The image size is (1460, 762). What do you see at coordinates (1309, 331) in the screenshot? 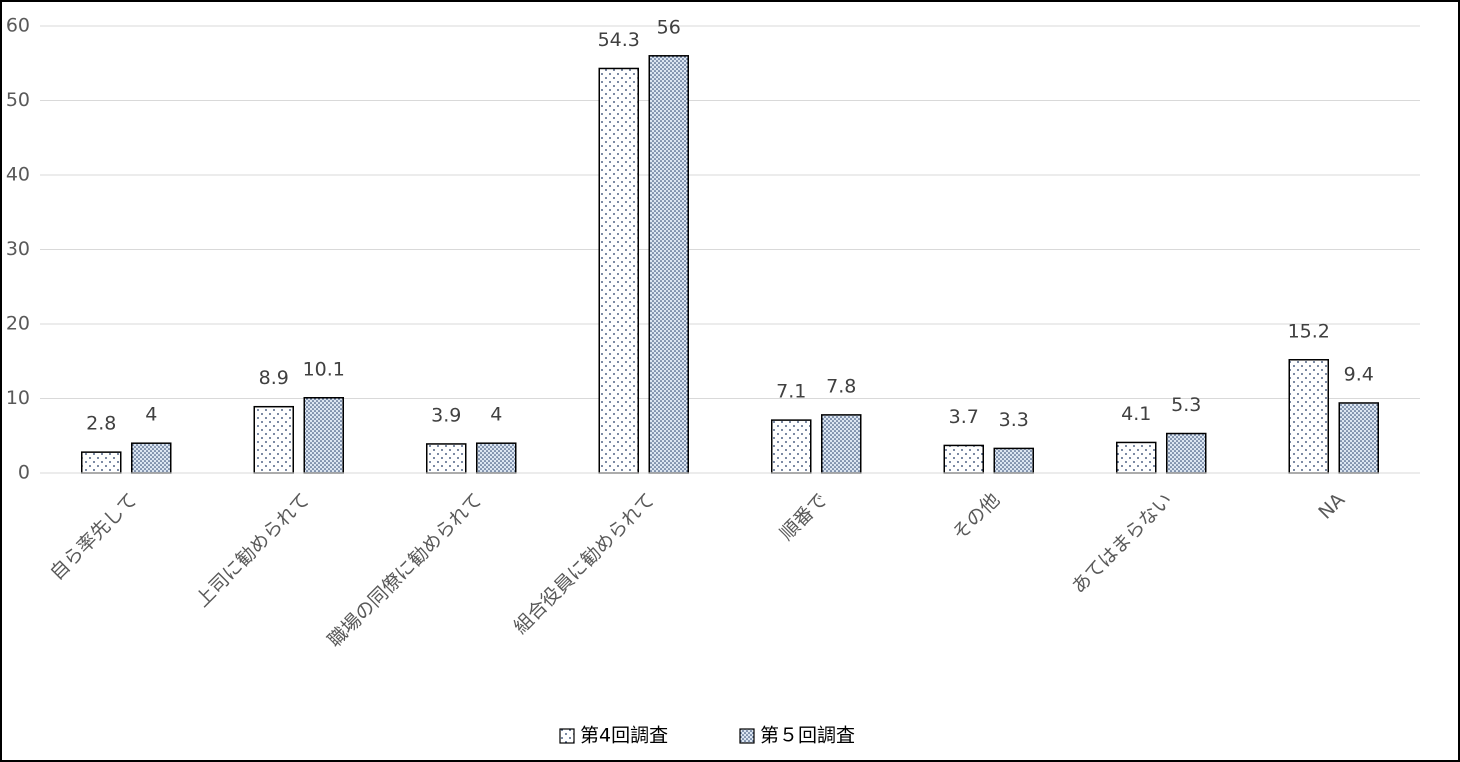
I see `value-label: 15.2` at bounding box center [1309, 331].